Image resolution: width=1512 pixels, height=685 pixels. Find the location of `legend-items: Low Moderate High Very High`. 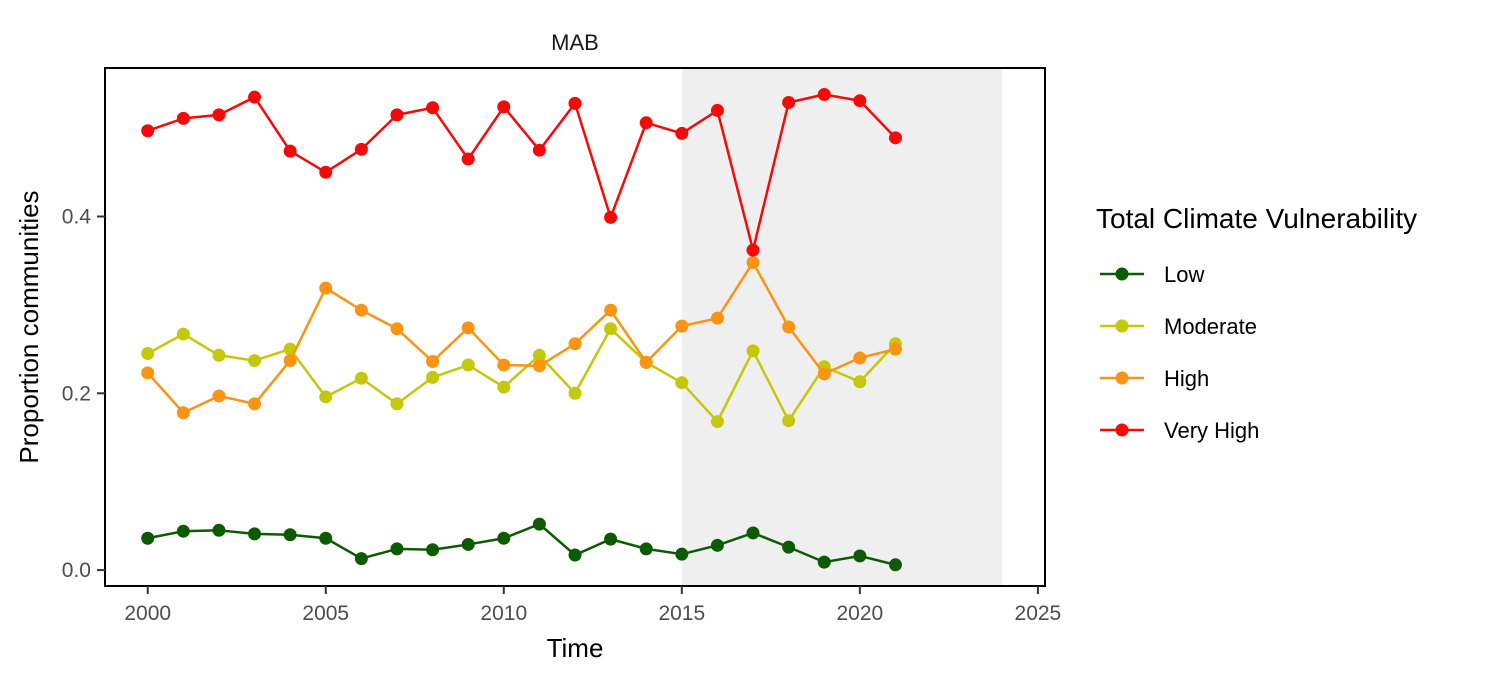

legend-items: Low Moderate High Very High is located at coordinates (1179, 352).